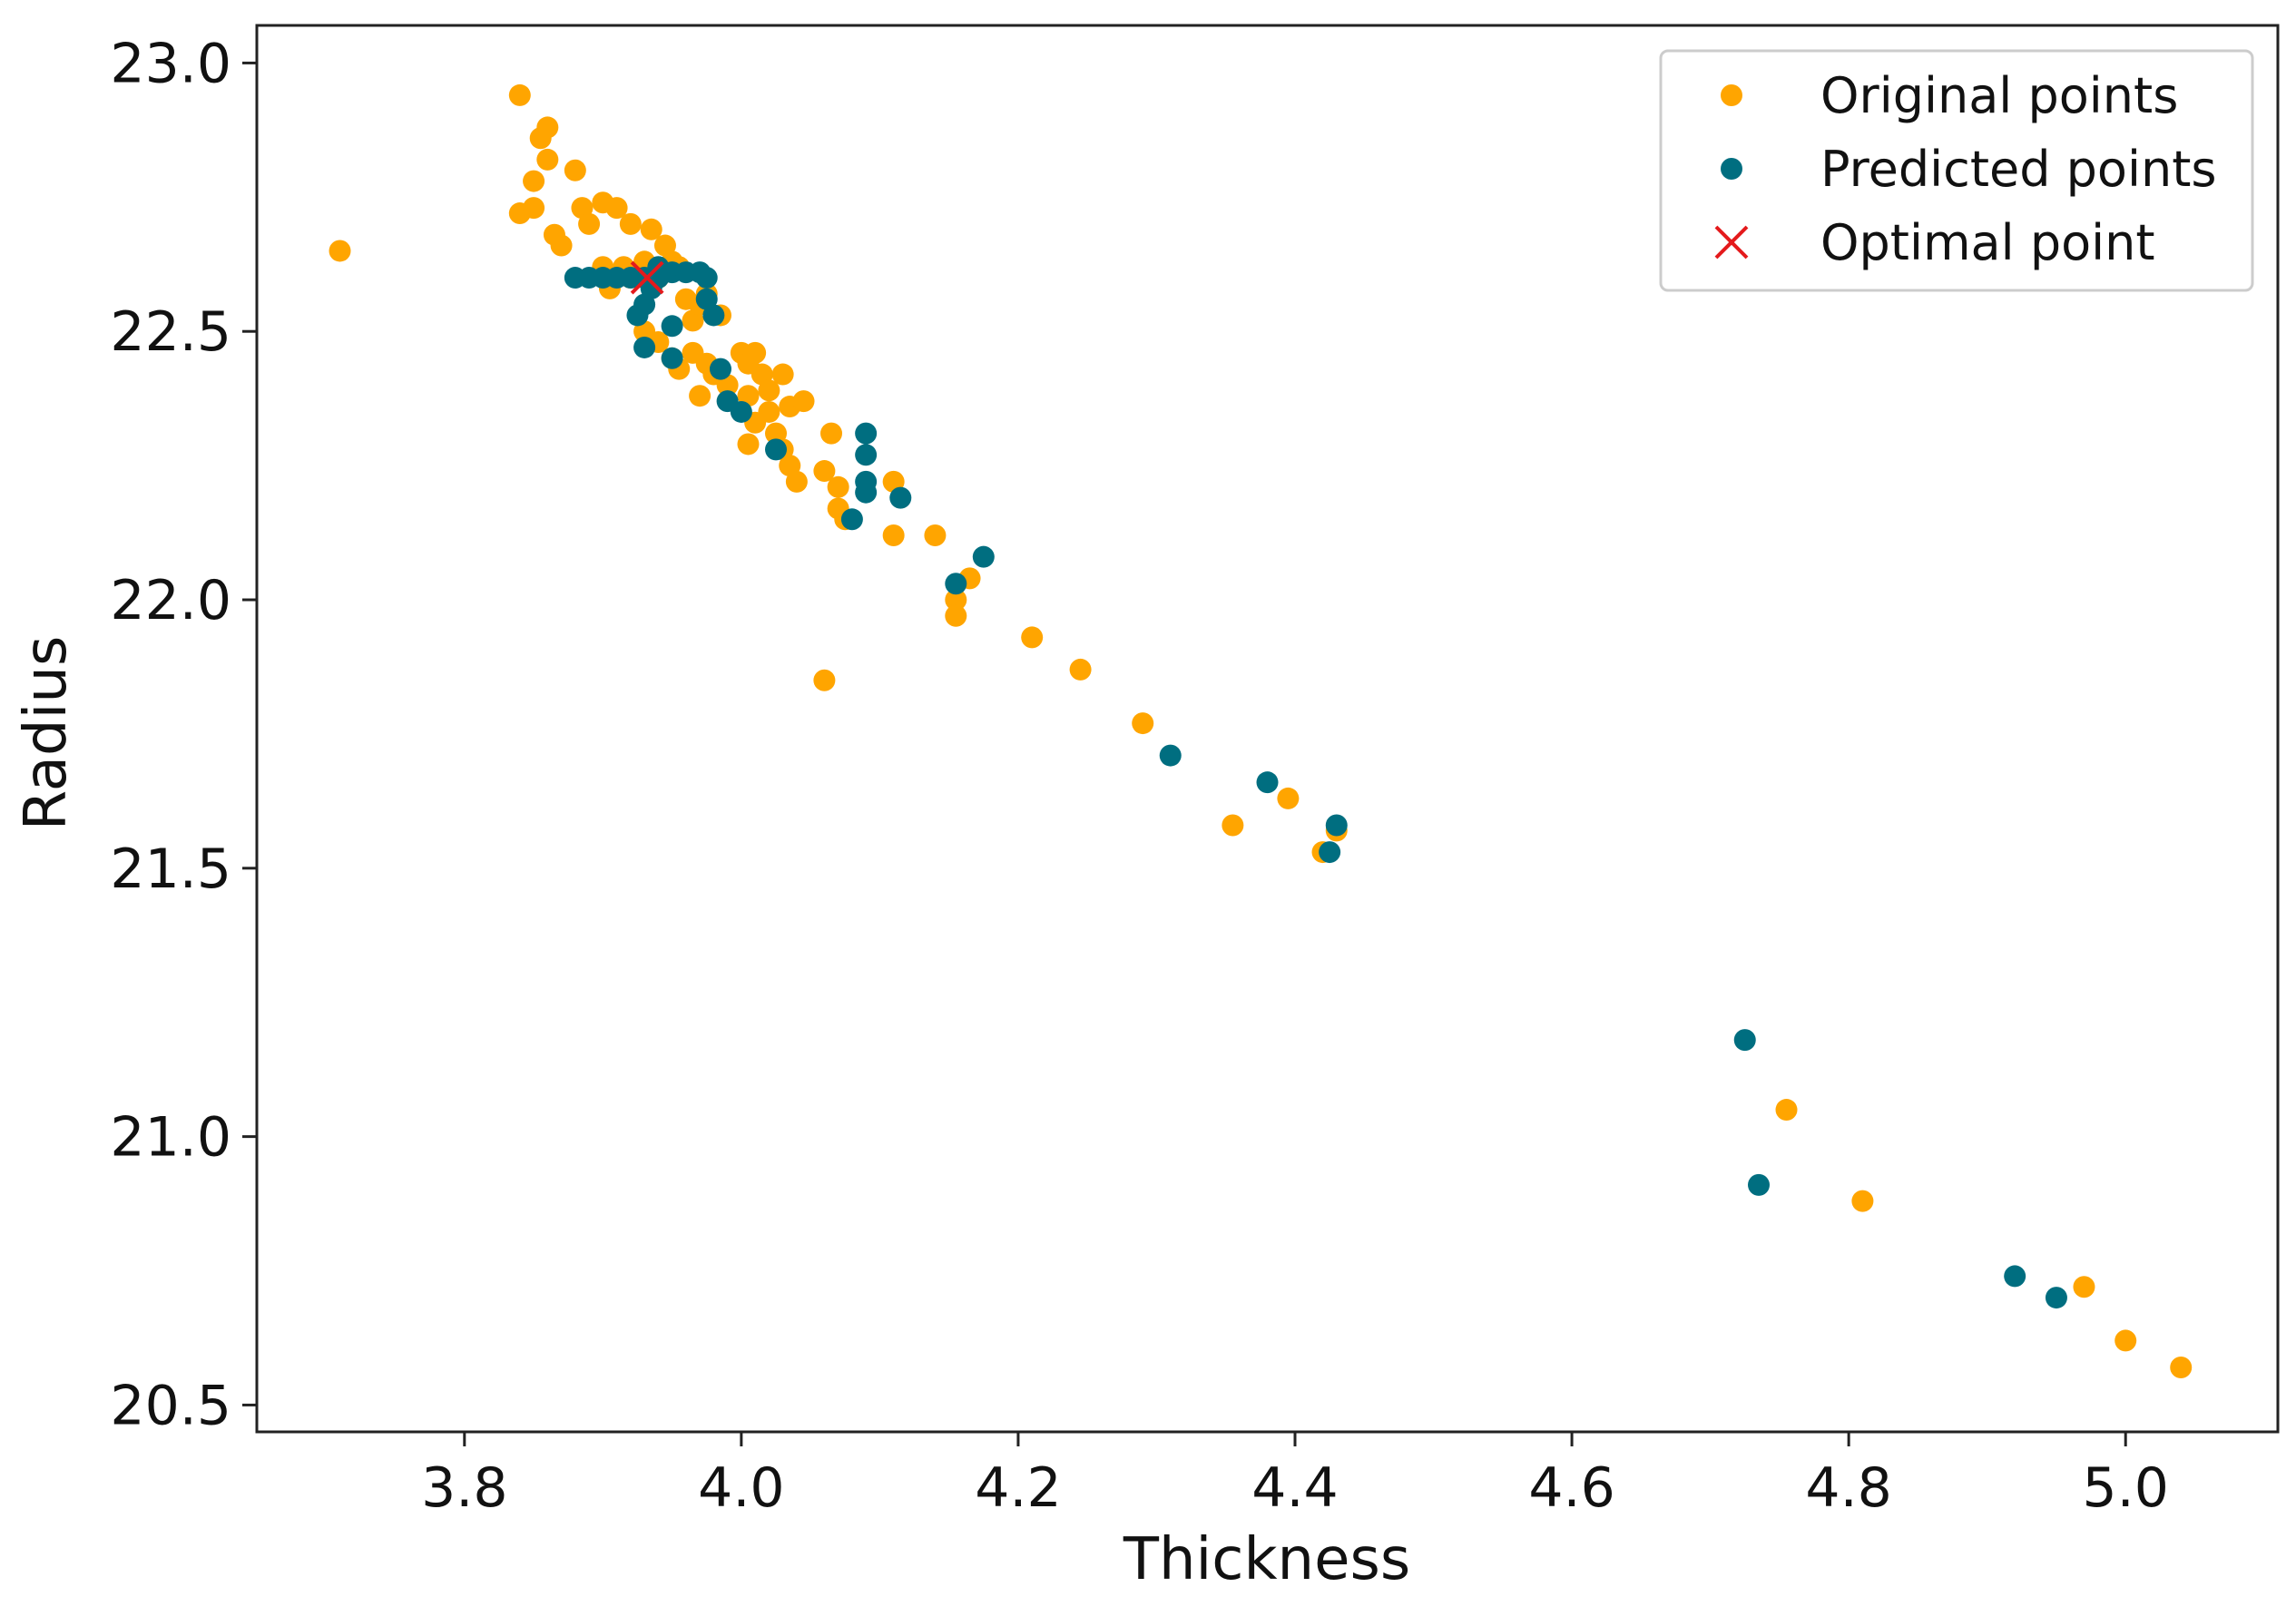 The image size is (2296, 1597). I want to click on legend-entry-optimal-point: Optimal point, so click(1934, 243).